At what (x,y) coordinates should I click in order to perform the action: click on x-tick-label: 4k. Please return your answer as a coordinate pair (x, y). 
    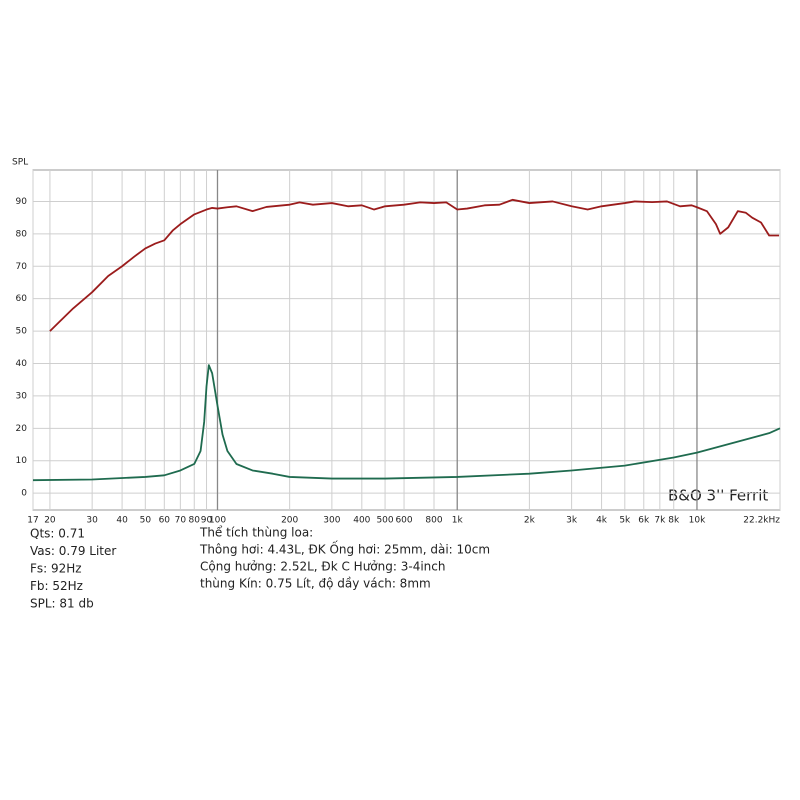
    Looking at the image, I should click on (602, 521).